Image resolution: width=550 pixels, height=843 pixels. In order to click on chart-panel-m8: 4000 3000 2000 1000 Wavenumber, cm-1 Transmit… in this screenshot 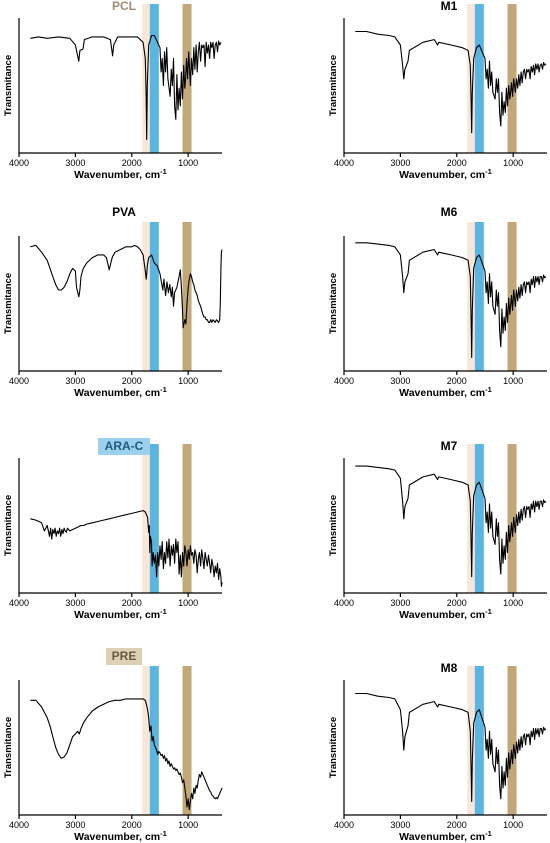, I will do `click(437, 752)`.